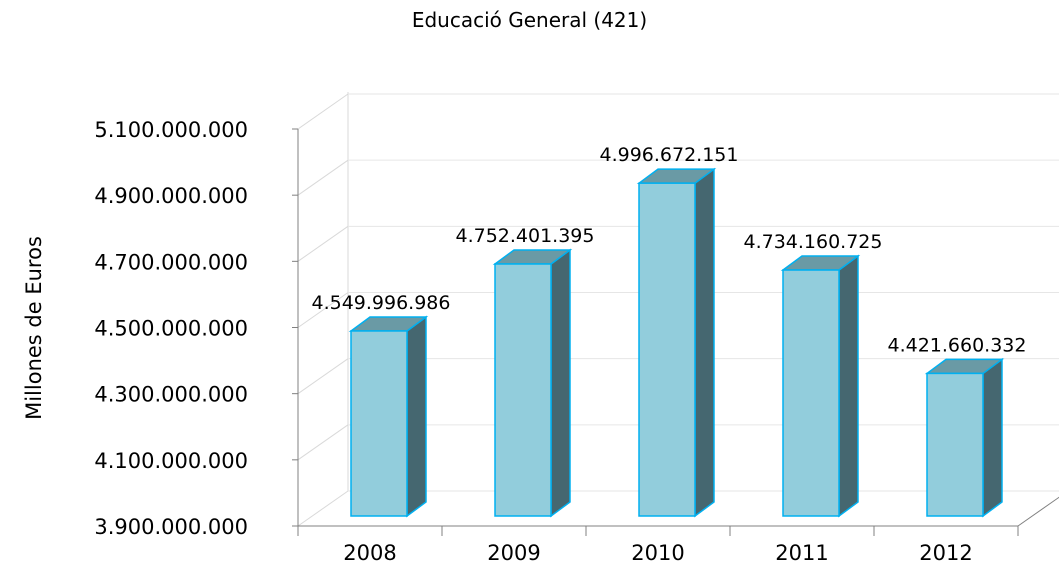 The height and width of the screenshot is (571, 1059). I want to click on data-label: 4.549.996.986, so click(380, 303).